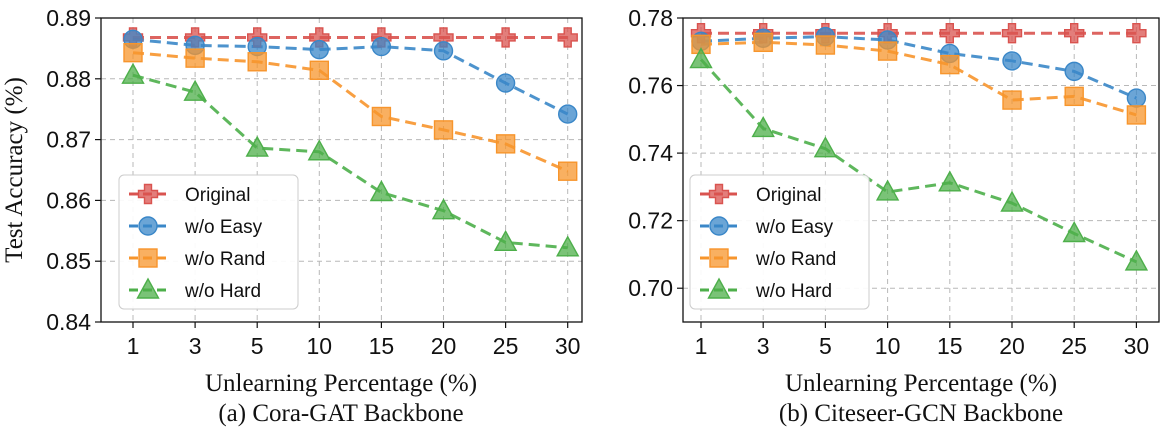 The height and width of the screenshot is (430, 1164). I want to click on y-tick-label: 0.76, so click(650, 86).